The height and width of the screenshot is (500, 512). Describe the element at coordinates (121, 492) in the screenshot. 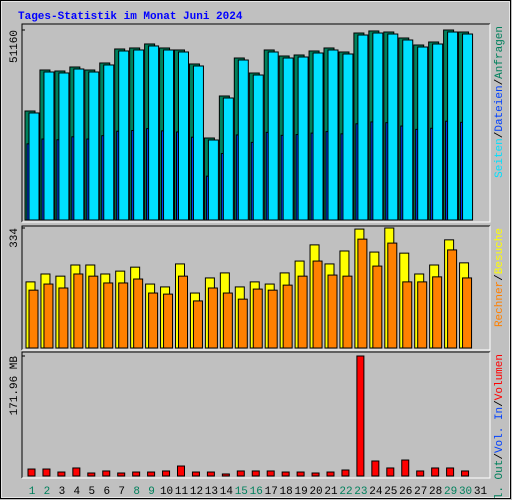

I see `x-tick-label: 7` at that location.